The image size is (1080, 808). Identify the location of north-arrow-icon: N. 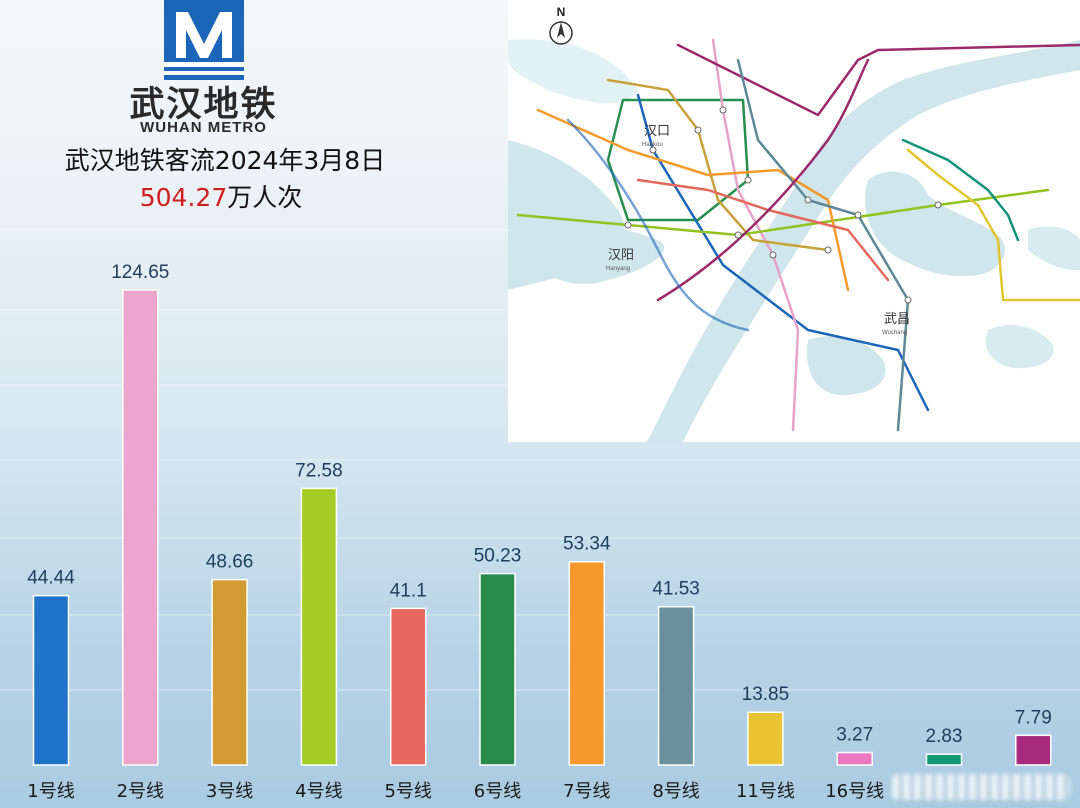
(561, 25).